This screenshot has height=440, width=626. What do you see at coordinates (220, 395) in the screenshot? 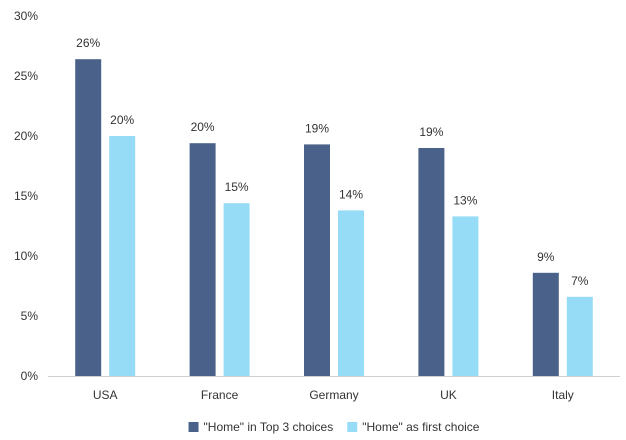
I see `x-tick-label: France` at bounding box center [220, 395].